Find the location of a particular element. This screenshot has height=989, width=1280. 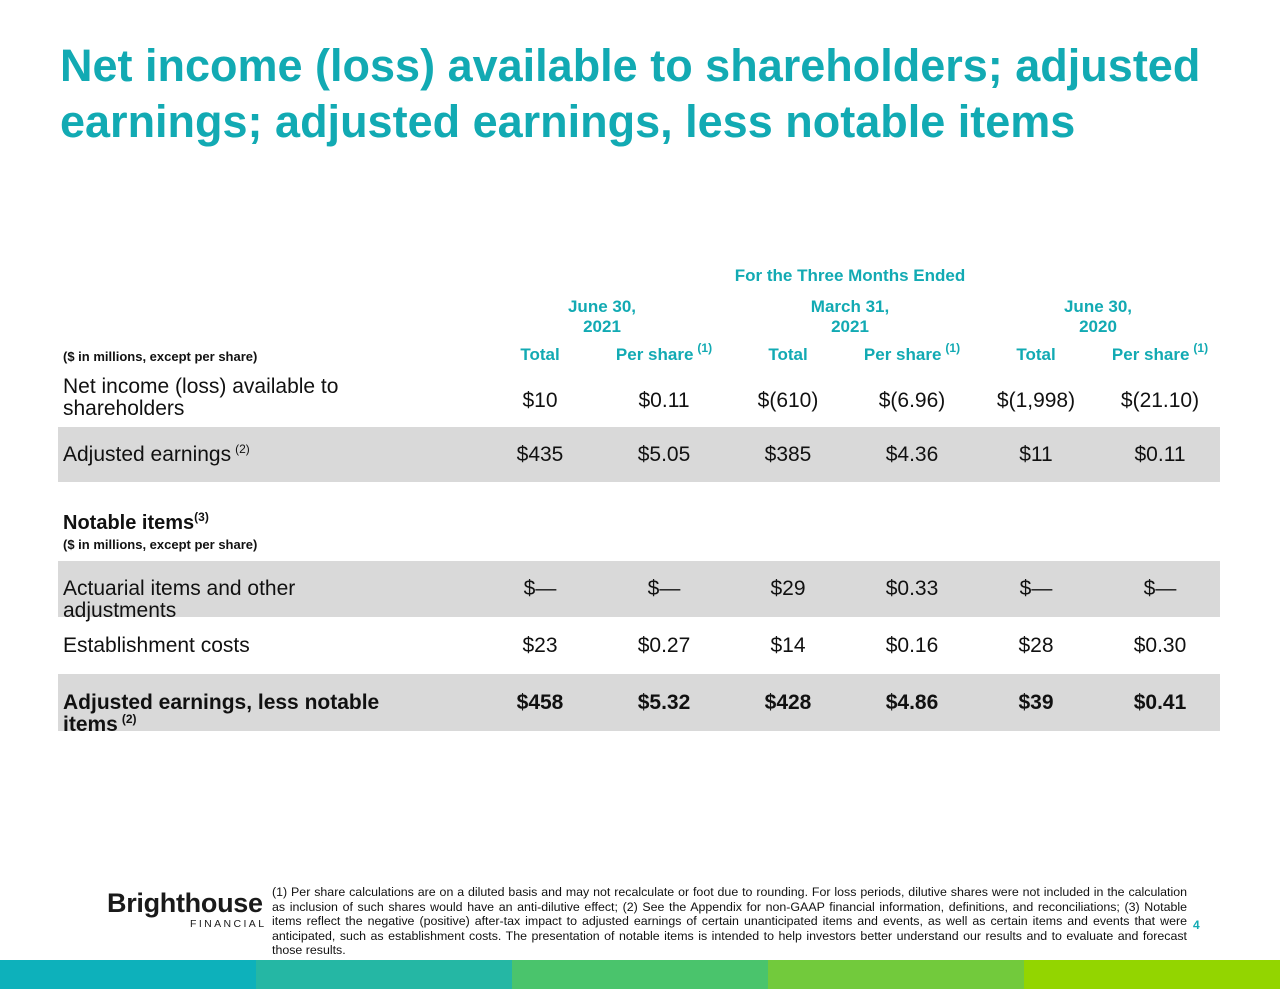

row-label-text: Actuarial items and other adjustments is located at coordinates (179, 599).